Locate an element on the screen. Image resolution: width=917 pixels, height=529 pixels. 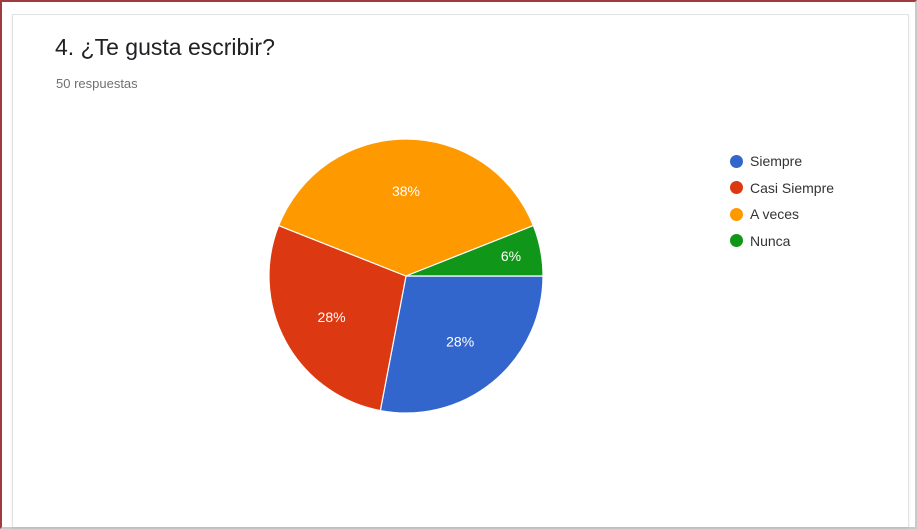
legend-label: Casi Siempre is located at coordinates (792, 187).